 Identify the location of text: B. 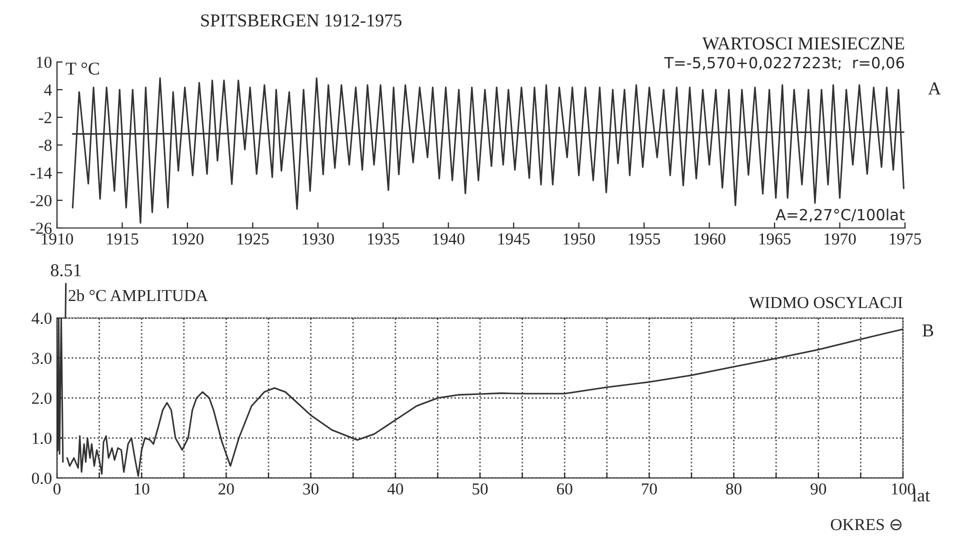
(928, 330).